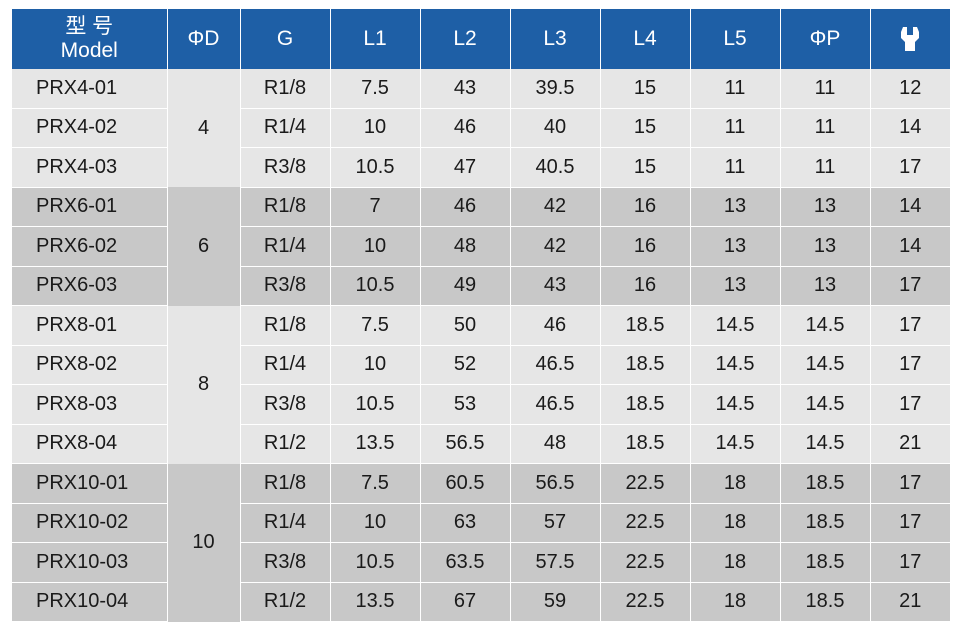  Describe the element at coordinates (90, 365) in the screenshot. I see `model-cell: PRX8-02` at that location.